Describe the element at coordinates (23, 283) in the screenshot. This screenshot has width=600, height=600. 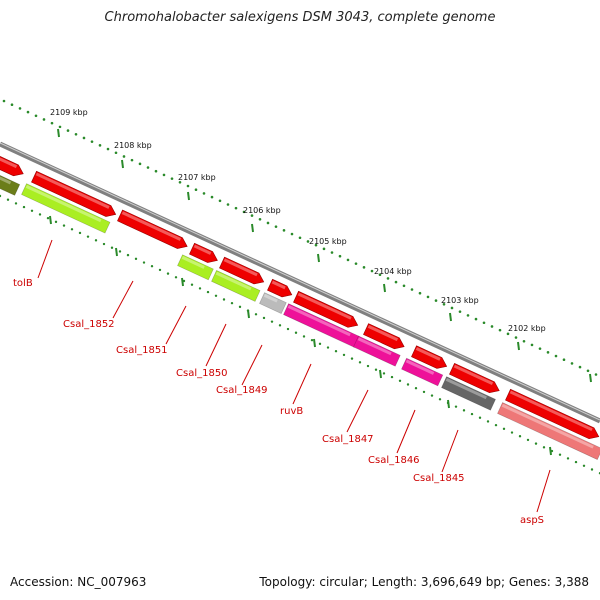
I see `gene-label-tolB: tolB` at that location.